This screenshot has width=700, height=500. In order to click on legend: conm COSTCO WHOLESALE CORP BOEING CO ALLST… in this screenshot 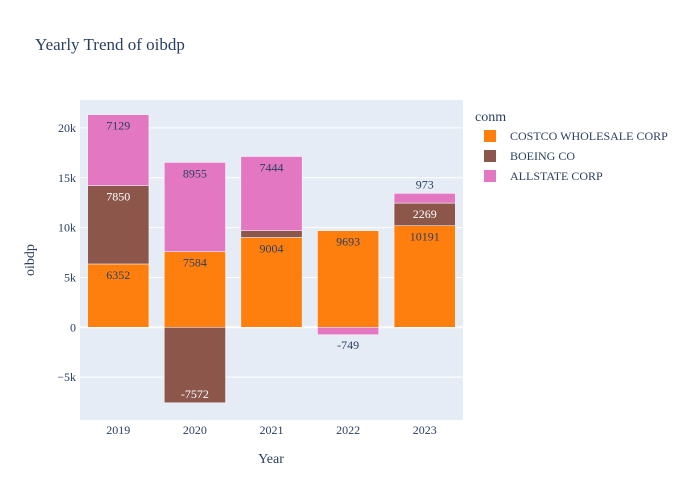, I will do `click(571, 146)`.